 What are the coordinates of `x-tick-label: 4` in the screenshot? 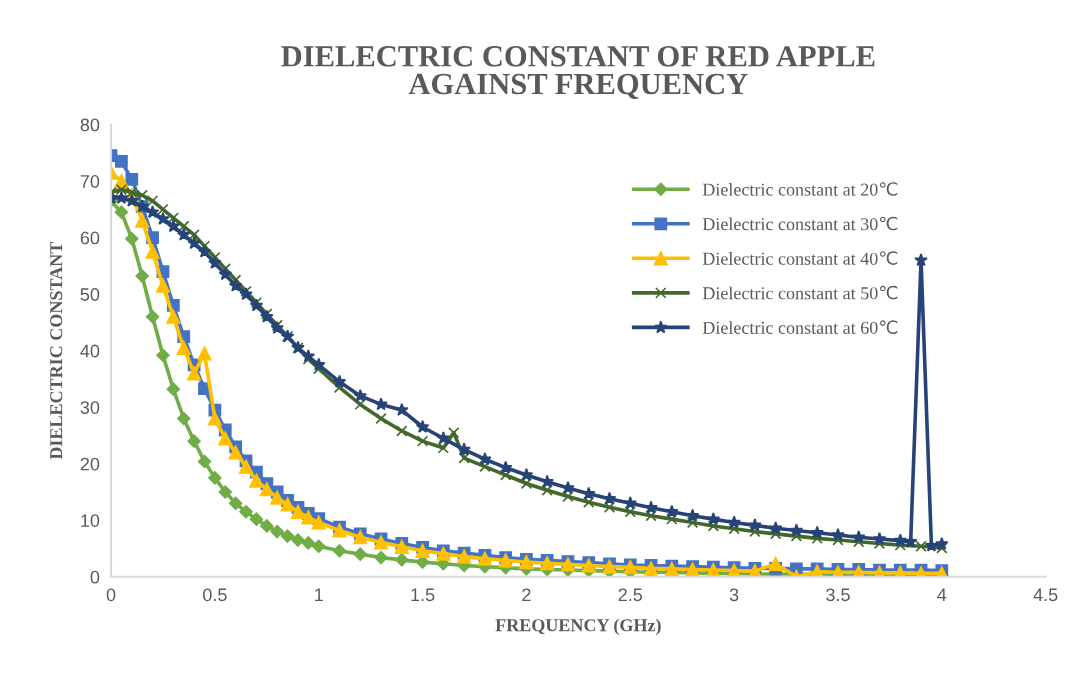 It's located at (942, 594).